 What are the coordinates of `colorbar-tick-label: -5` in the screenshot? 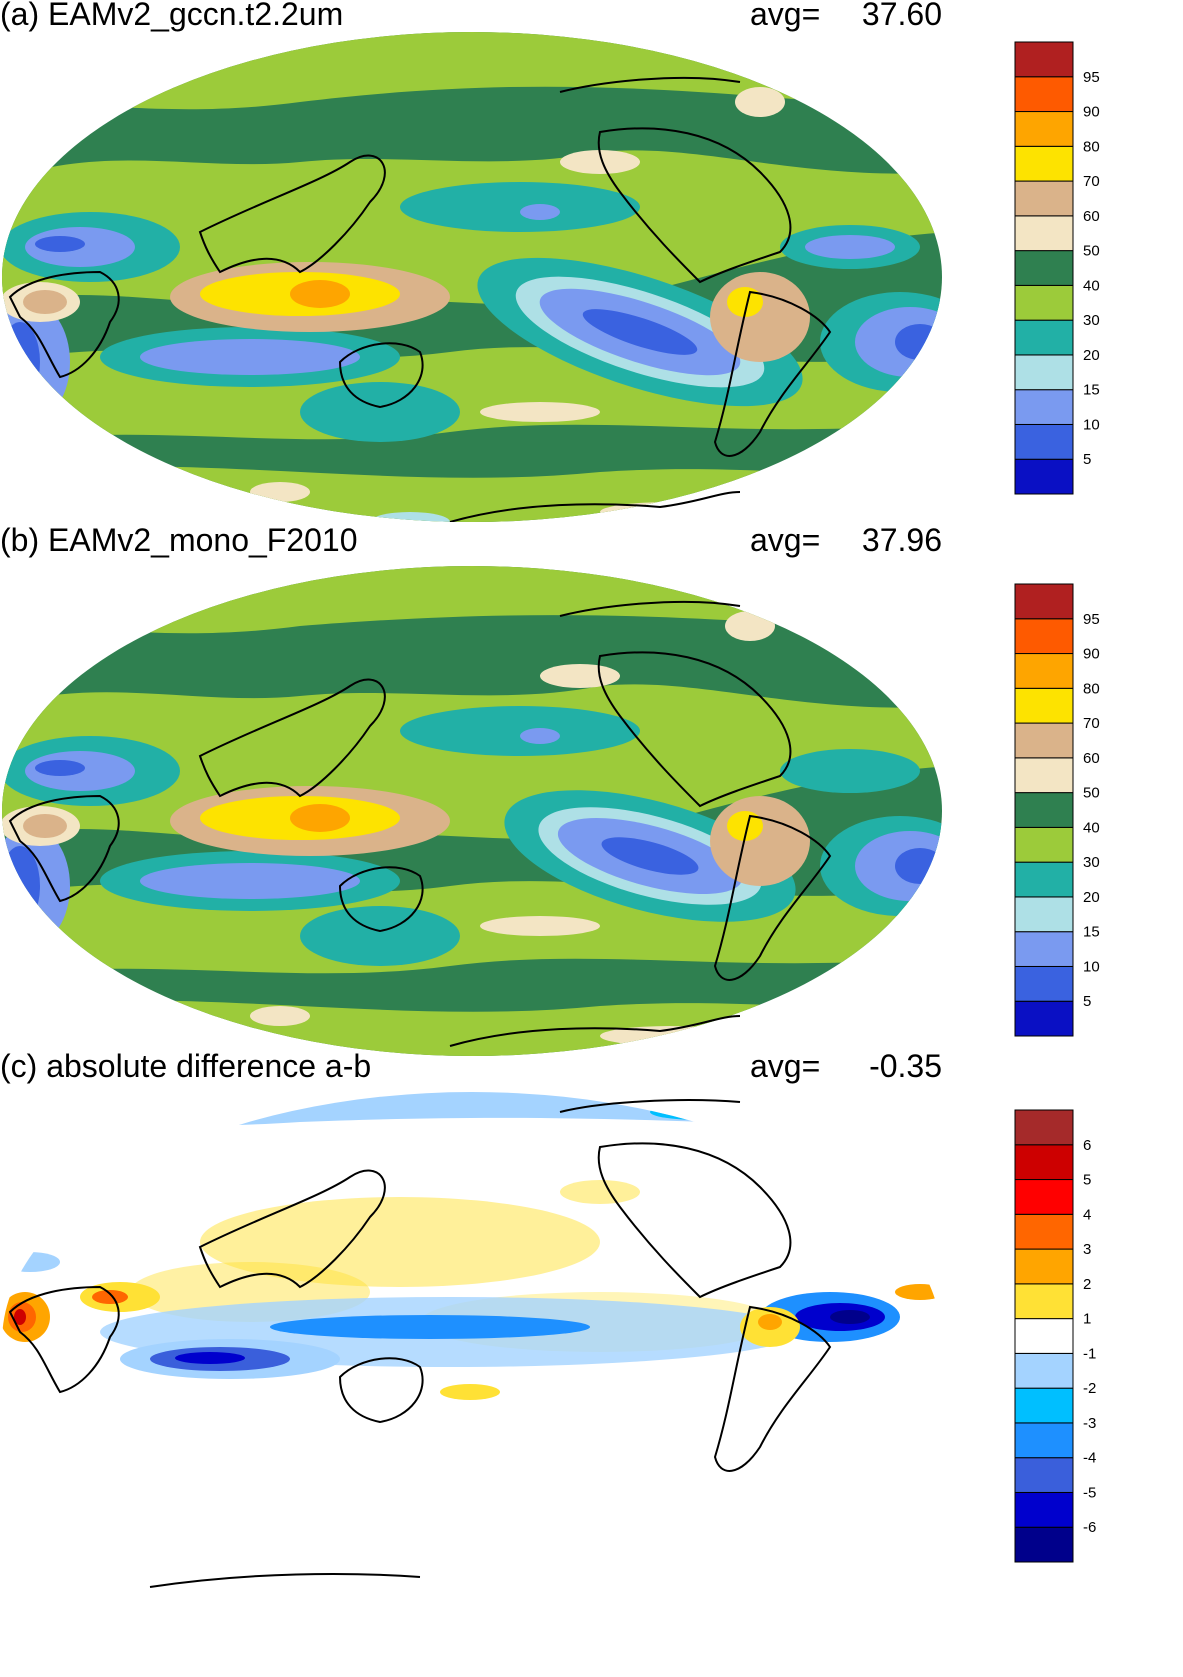 It's located at (1089, 1492).